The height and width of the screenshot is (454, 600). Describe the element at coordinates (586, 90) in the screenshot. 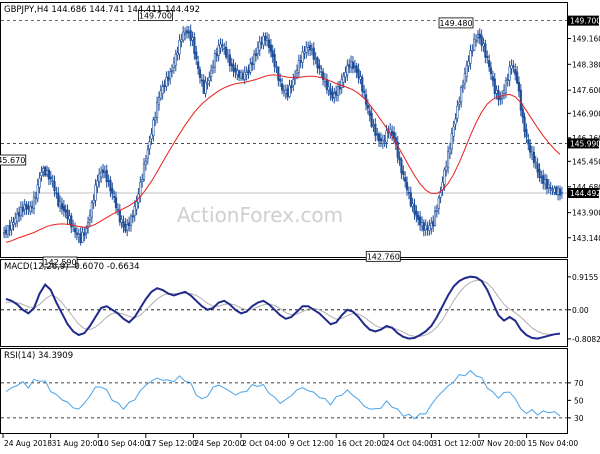

I see `price-ytick-label: 147.600` at that location.